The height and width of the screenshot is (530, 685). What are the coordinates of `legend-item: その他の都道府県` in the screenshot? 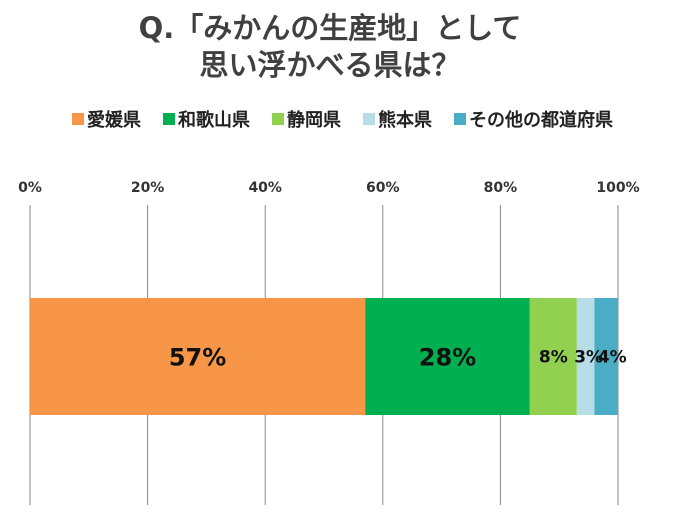 It's located at (533, 119).